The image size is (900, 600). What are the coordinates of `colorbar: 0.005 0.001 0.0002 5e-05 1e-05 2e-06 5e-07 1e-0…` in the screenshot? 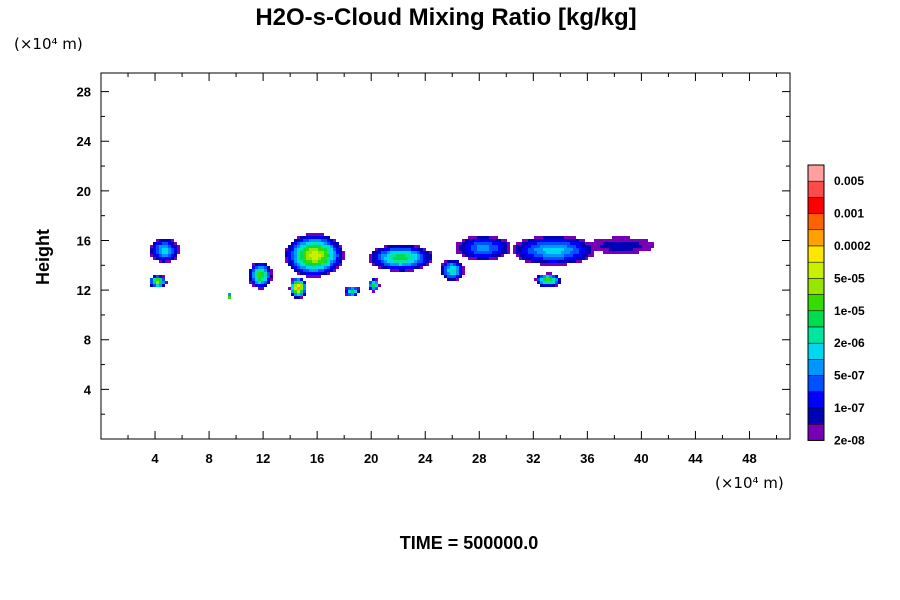 It's located at (839, 305).